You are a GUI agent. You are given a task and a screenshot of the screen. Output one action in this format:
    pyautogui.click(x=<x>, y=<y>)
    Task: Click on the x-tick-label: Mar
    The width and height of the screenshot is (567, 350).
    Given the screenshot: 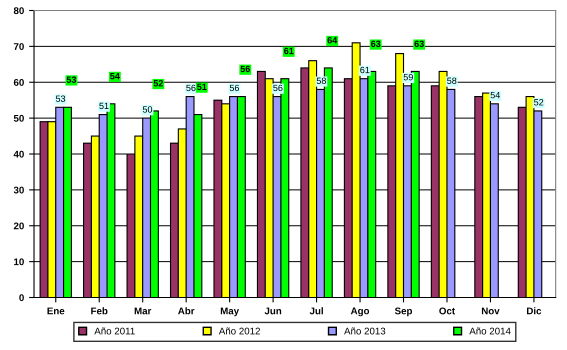 What is the action you would take?
    pyautogui.click(x=143, y=311)
    